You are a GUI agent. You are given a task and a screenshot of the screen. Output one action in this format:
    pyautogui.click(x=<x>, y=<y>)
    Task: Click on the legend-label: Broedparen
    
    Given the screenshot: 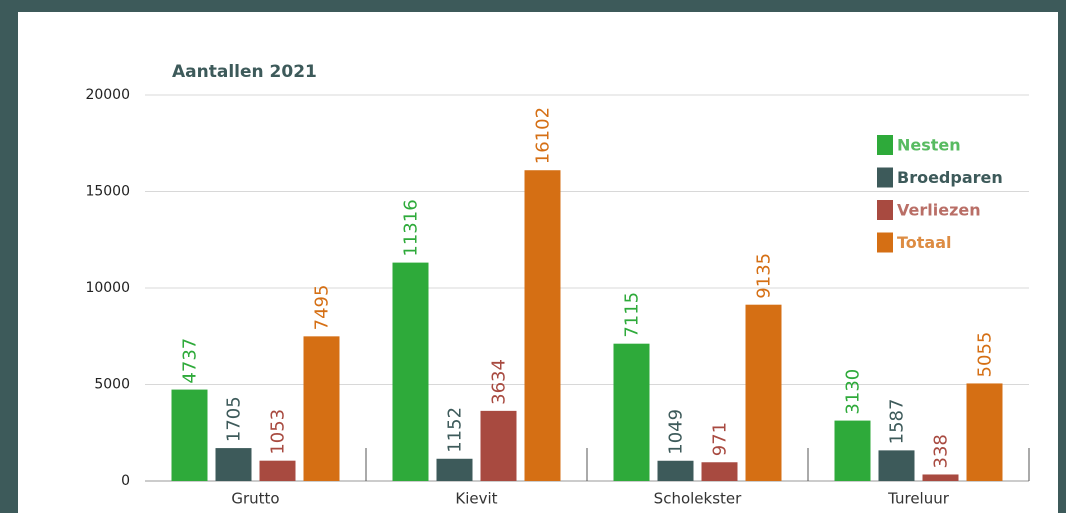 What is the action you would take?
    pyautogui.click(x=950, y=177)
    